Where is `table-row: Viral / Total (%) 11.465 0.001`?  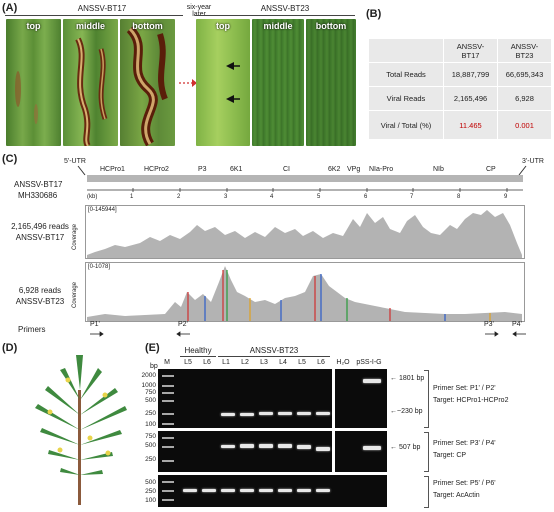 table-row: Viral / Total (%) 11.465 0.001 is located at coordinates (460, 125).